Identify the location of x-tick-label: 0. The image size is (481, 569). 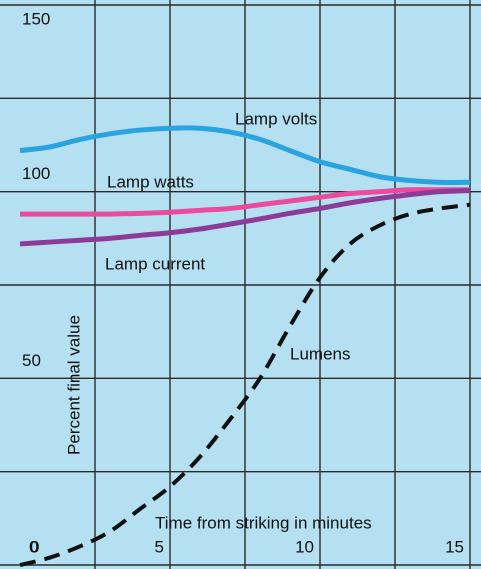
(33, 546).